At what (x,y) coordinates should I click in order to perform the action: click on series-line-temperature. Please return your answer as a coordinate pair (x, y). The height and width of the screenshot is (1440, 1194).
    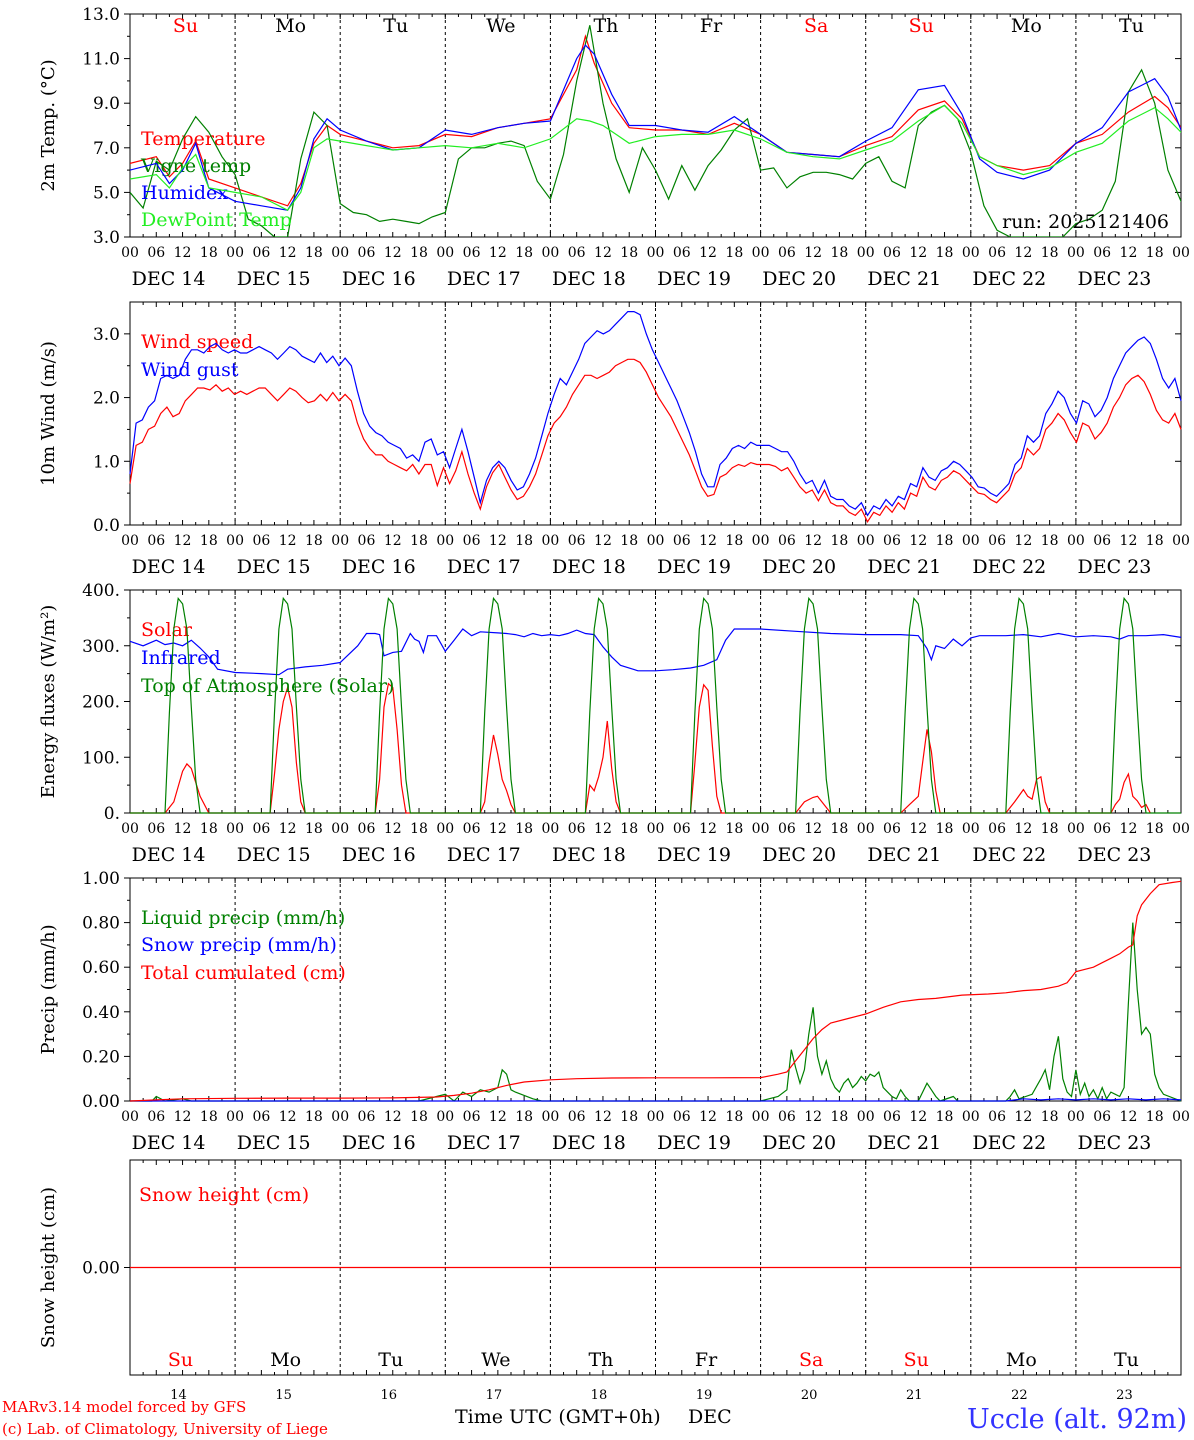
    Looking at the image, I should click on (655, 120).